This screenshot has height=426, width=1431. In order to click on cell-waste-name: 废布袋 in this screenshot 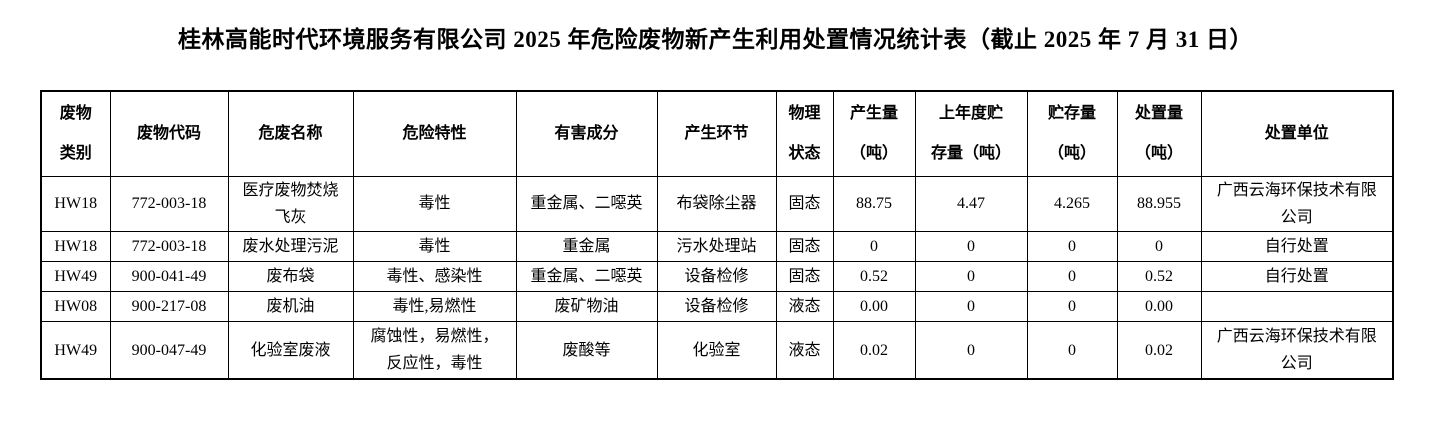, I will do `click(290, 276)`.